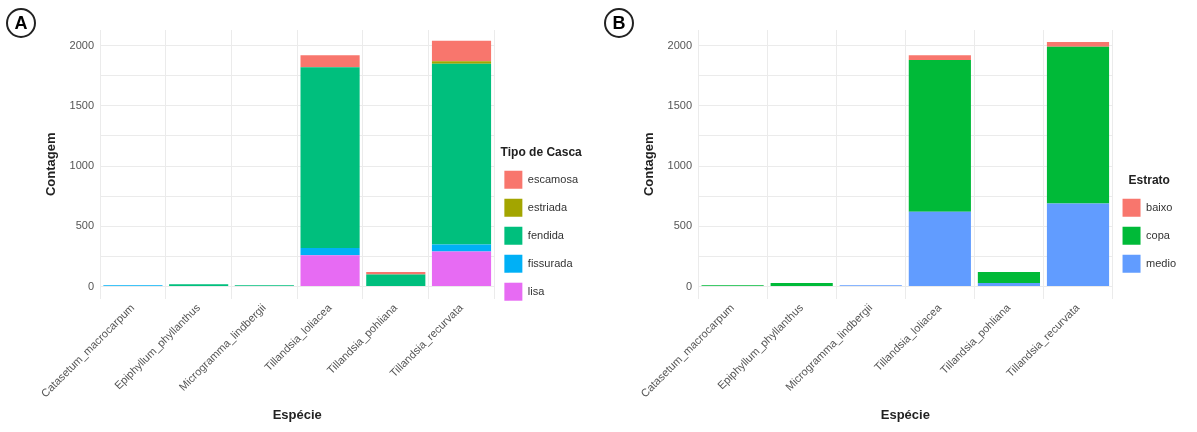  I want to click on text: B, so click(619, 23).